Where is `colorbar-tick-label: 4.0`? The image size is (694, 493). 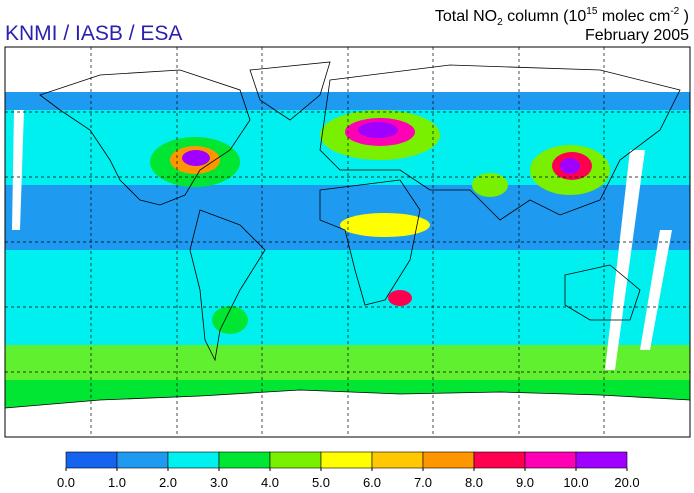 colorbar-tick-label: 4.0 is located at coordinates (270, 482).